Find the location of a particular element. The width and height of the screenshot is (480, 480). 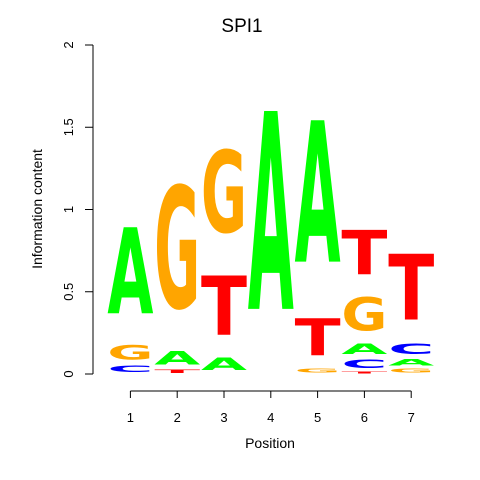

x-tick-label: 2 is located at coordinates (177, 417).